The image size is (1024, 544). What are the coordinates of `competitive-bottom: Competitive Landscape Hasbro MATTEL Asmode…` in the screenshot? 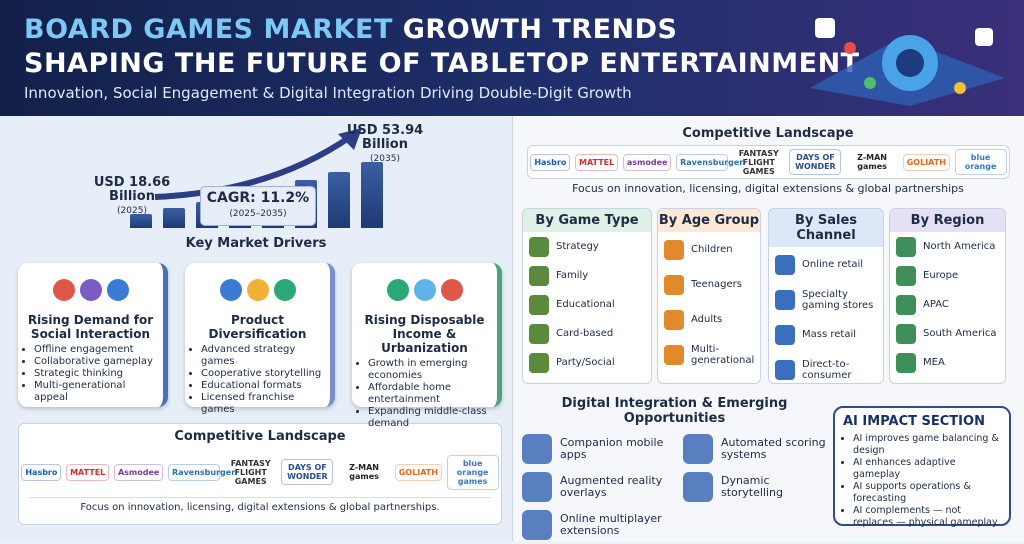 It's located at (260, 474).